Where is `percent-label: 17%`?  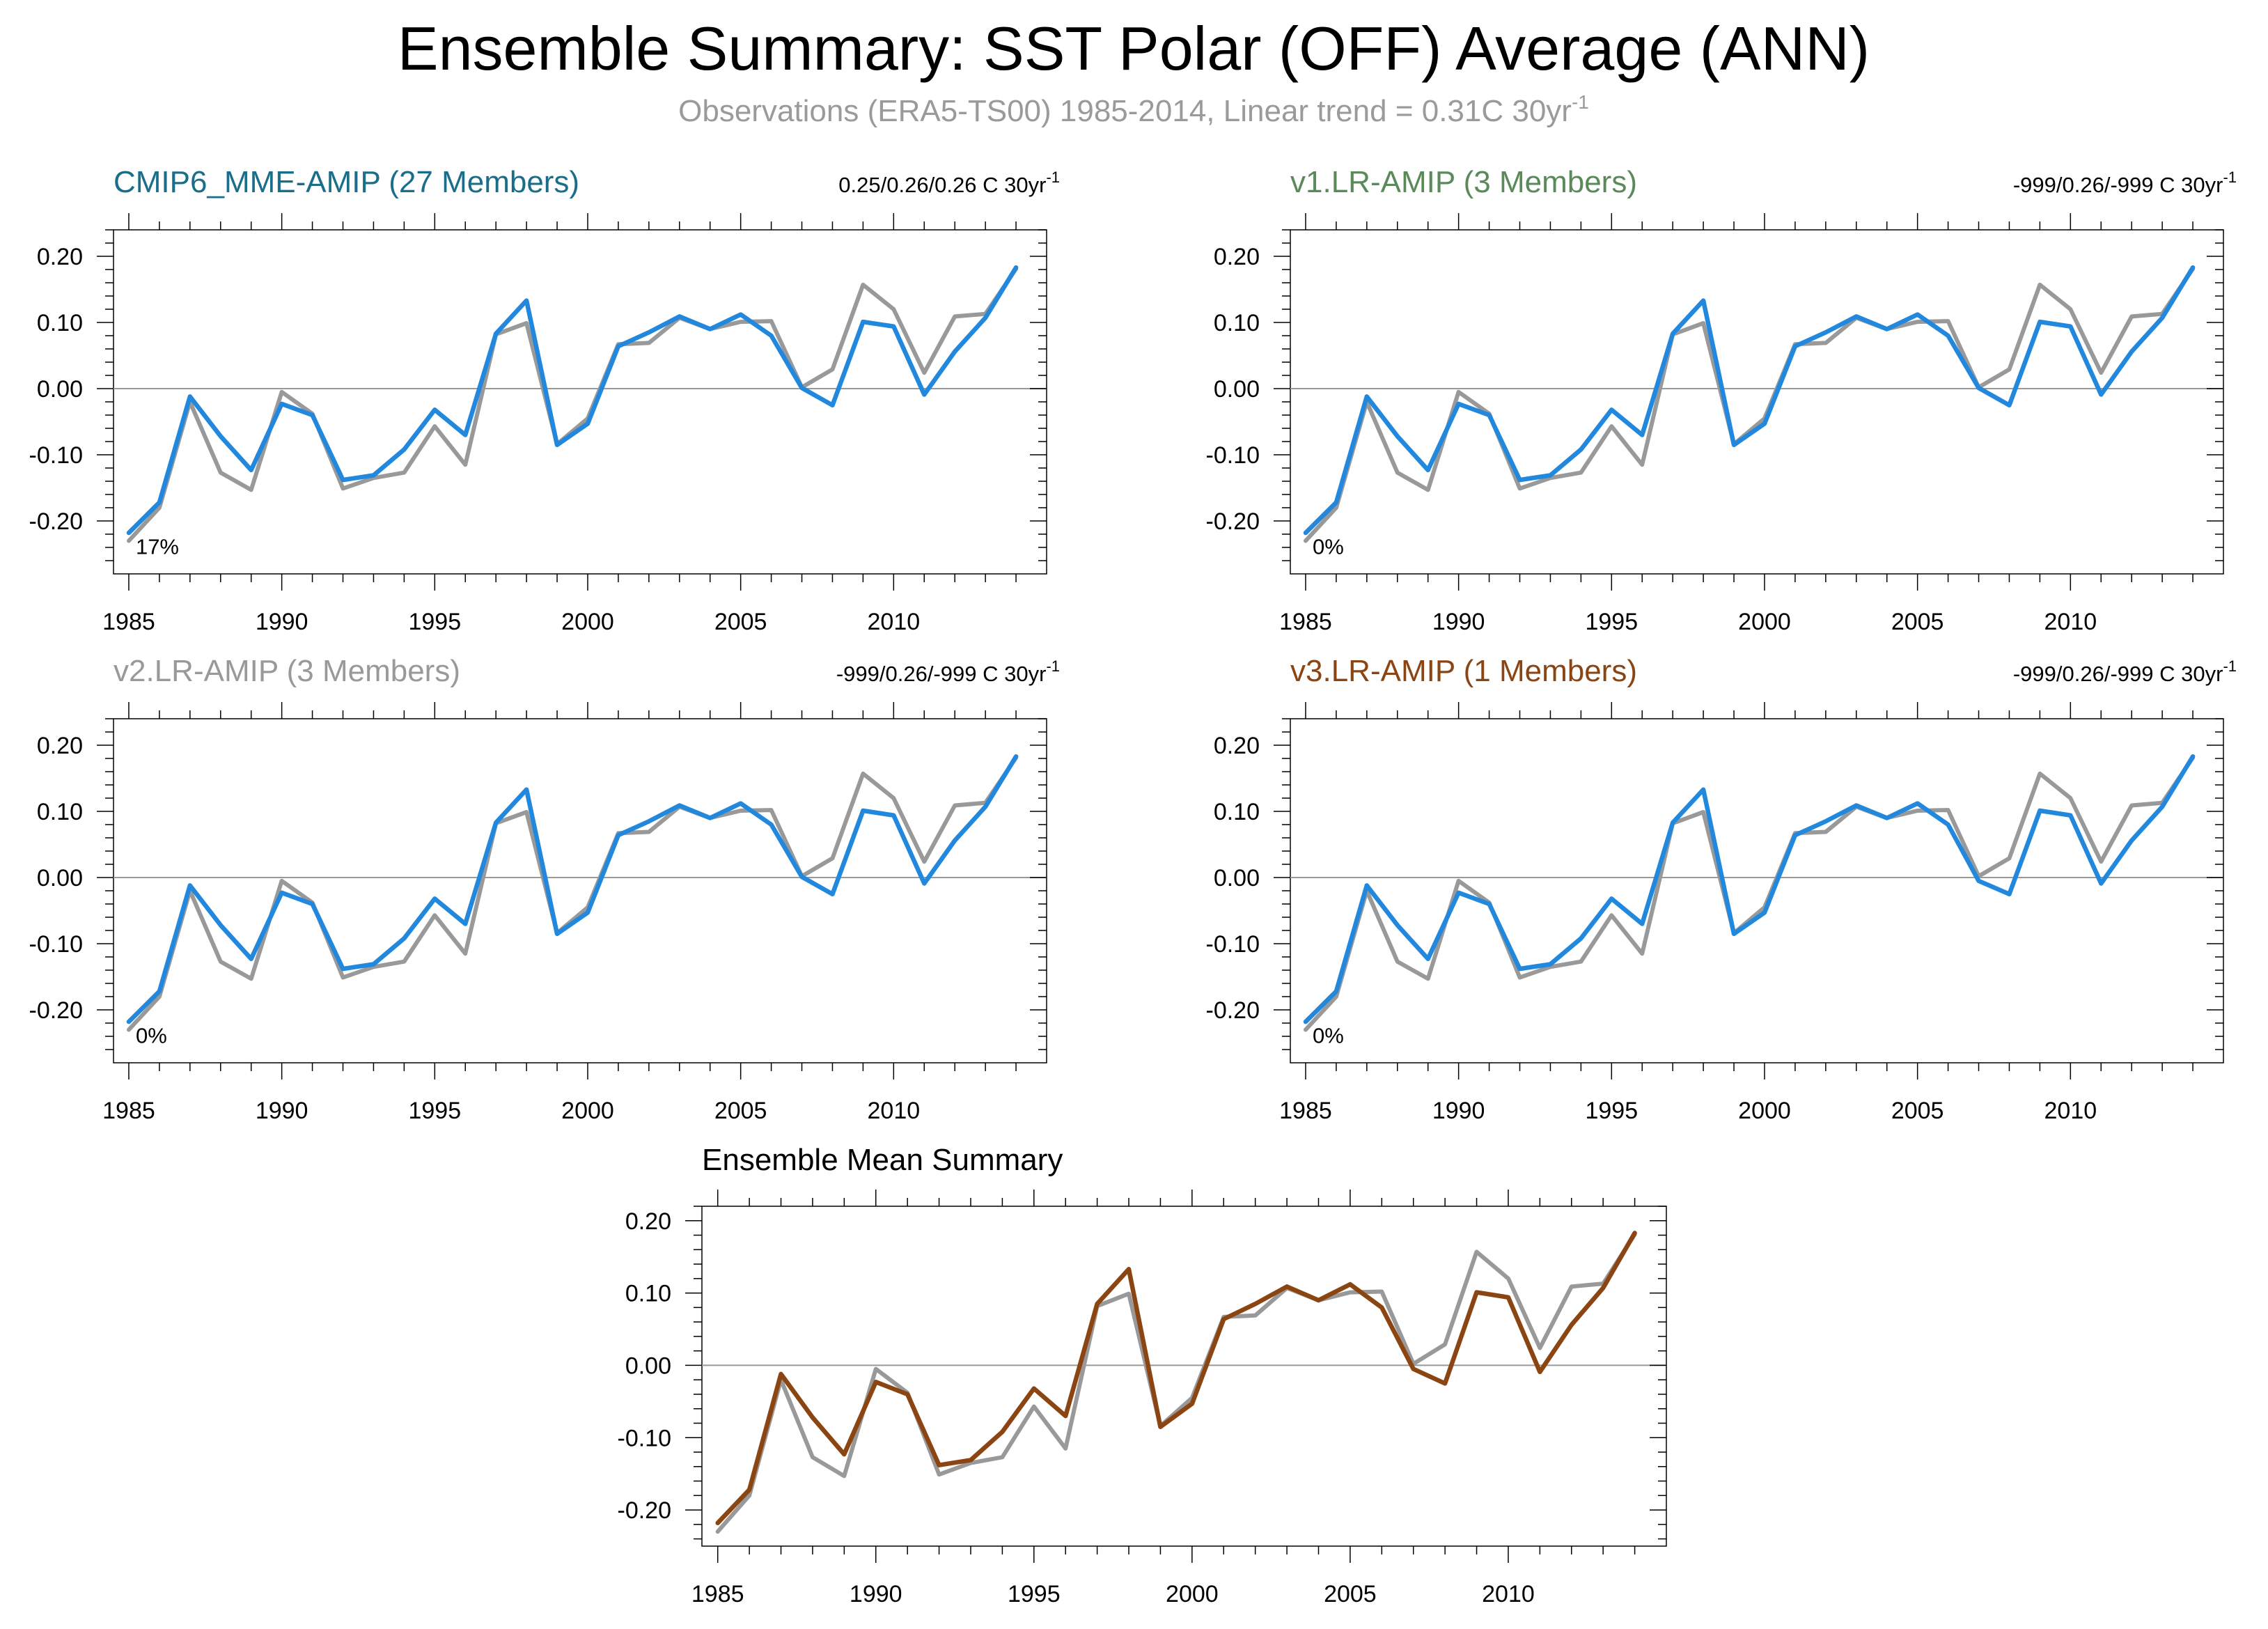
percent-label: 17% is located at coordinates (157, 547).